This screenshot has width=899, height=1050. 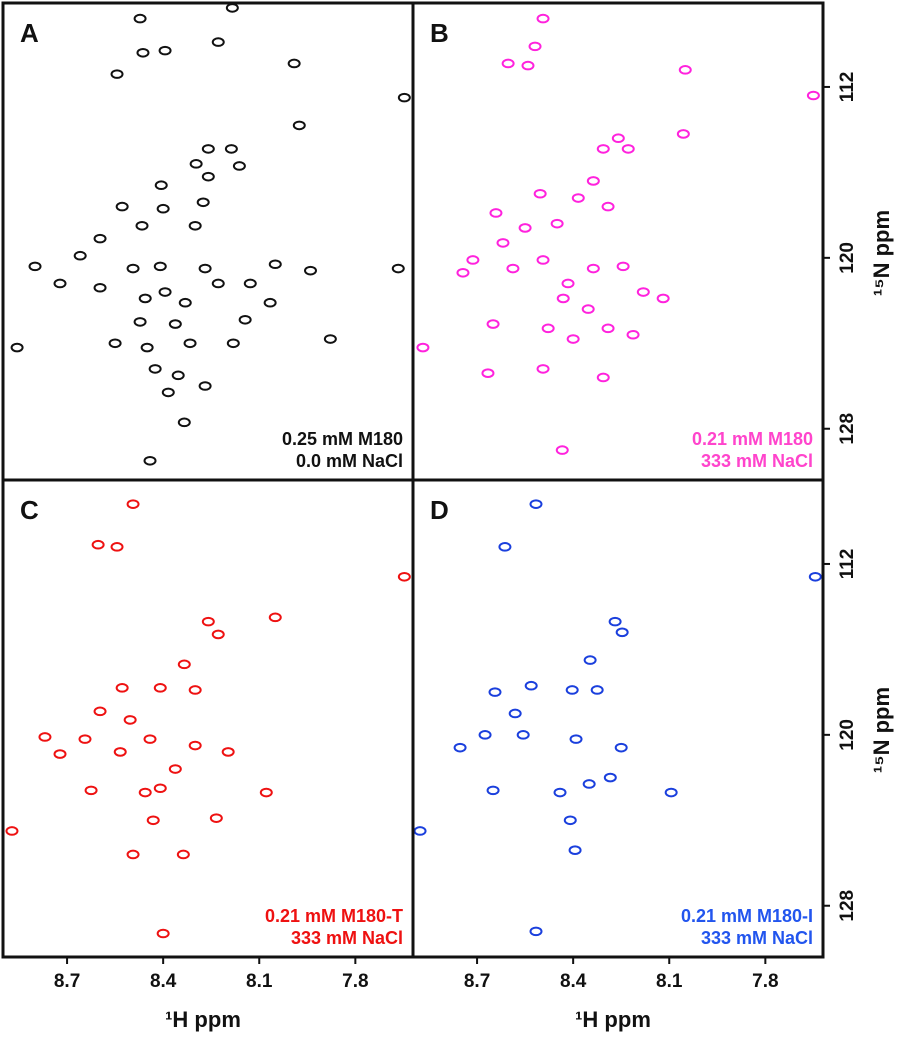 I want to click on panel-letter: A, so click(x=29, y=33).